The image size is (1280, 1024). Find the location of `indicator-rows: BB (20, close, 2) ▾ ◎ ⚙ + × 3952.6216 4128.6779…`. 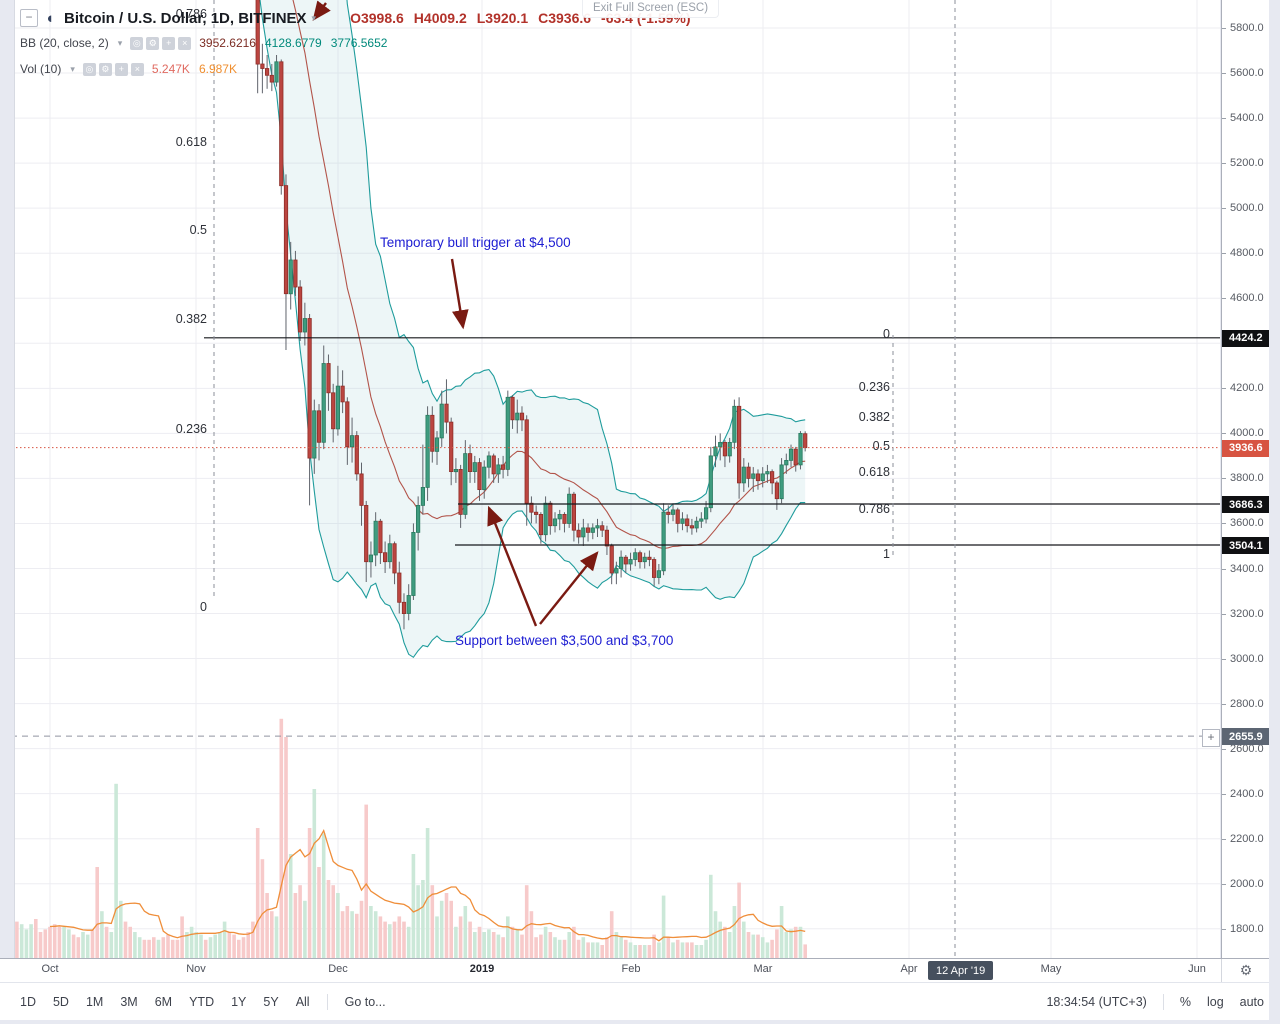

indicator-rows: BB (20, close, 2) ▾ ◎ ⚙ + × 3952.6216 4128.6779… is located at coordinates (355, 56).